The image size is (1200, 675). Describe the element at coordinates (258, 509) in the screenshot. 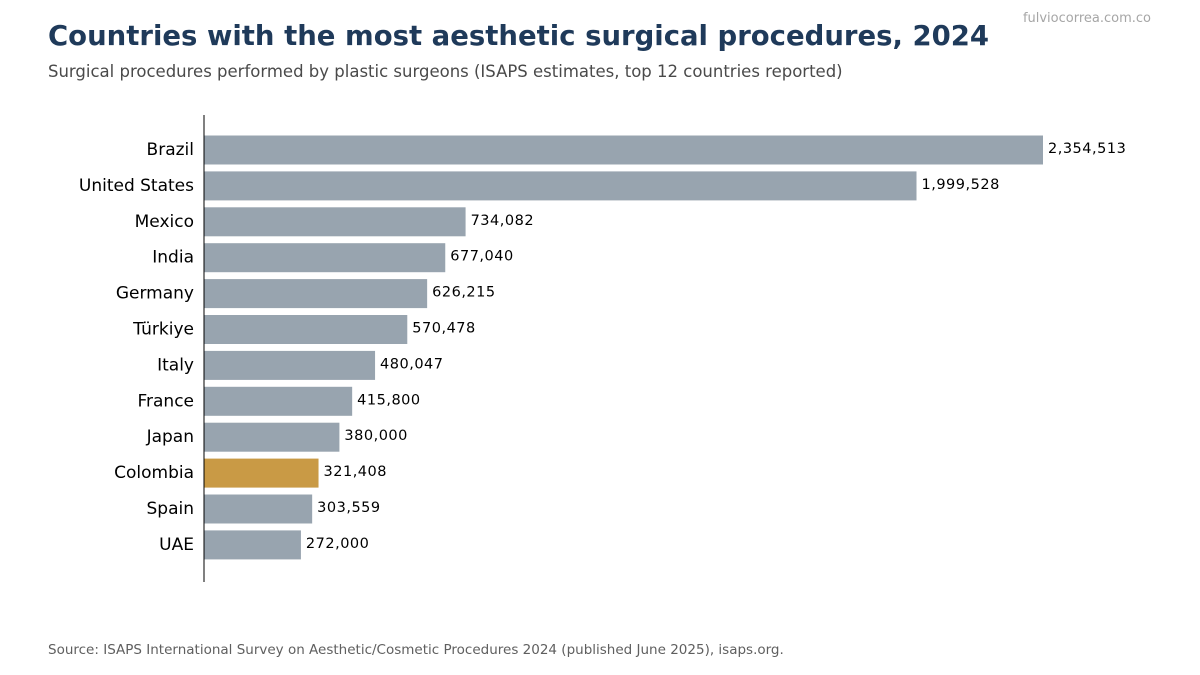

I see `bar-spain` at that location.